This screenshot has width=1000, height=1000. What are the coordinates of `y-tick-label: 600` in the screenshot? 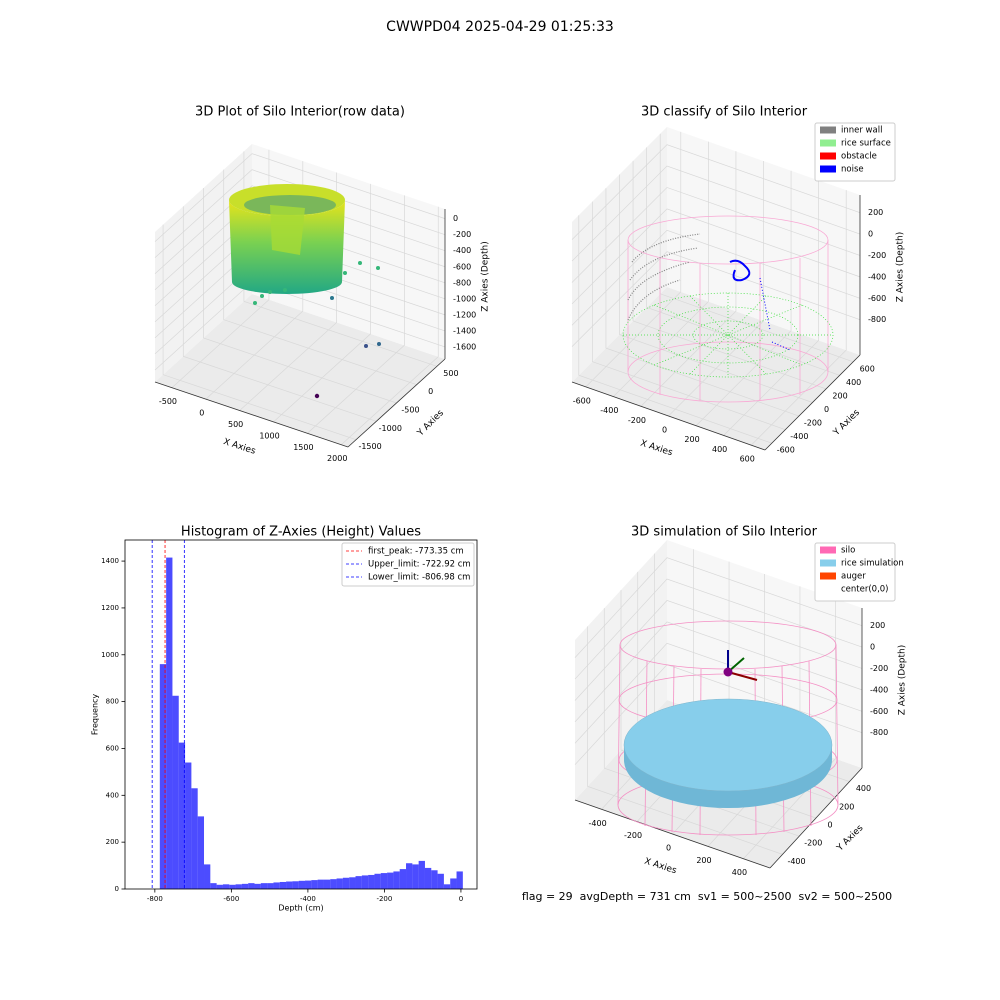 It's located at (867, 368).